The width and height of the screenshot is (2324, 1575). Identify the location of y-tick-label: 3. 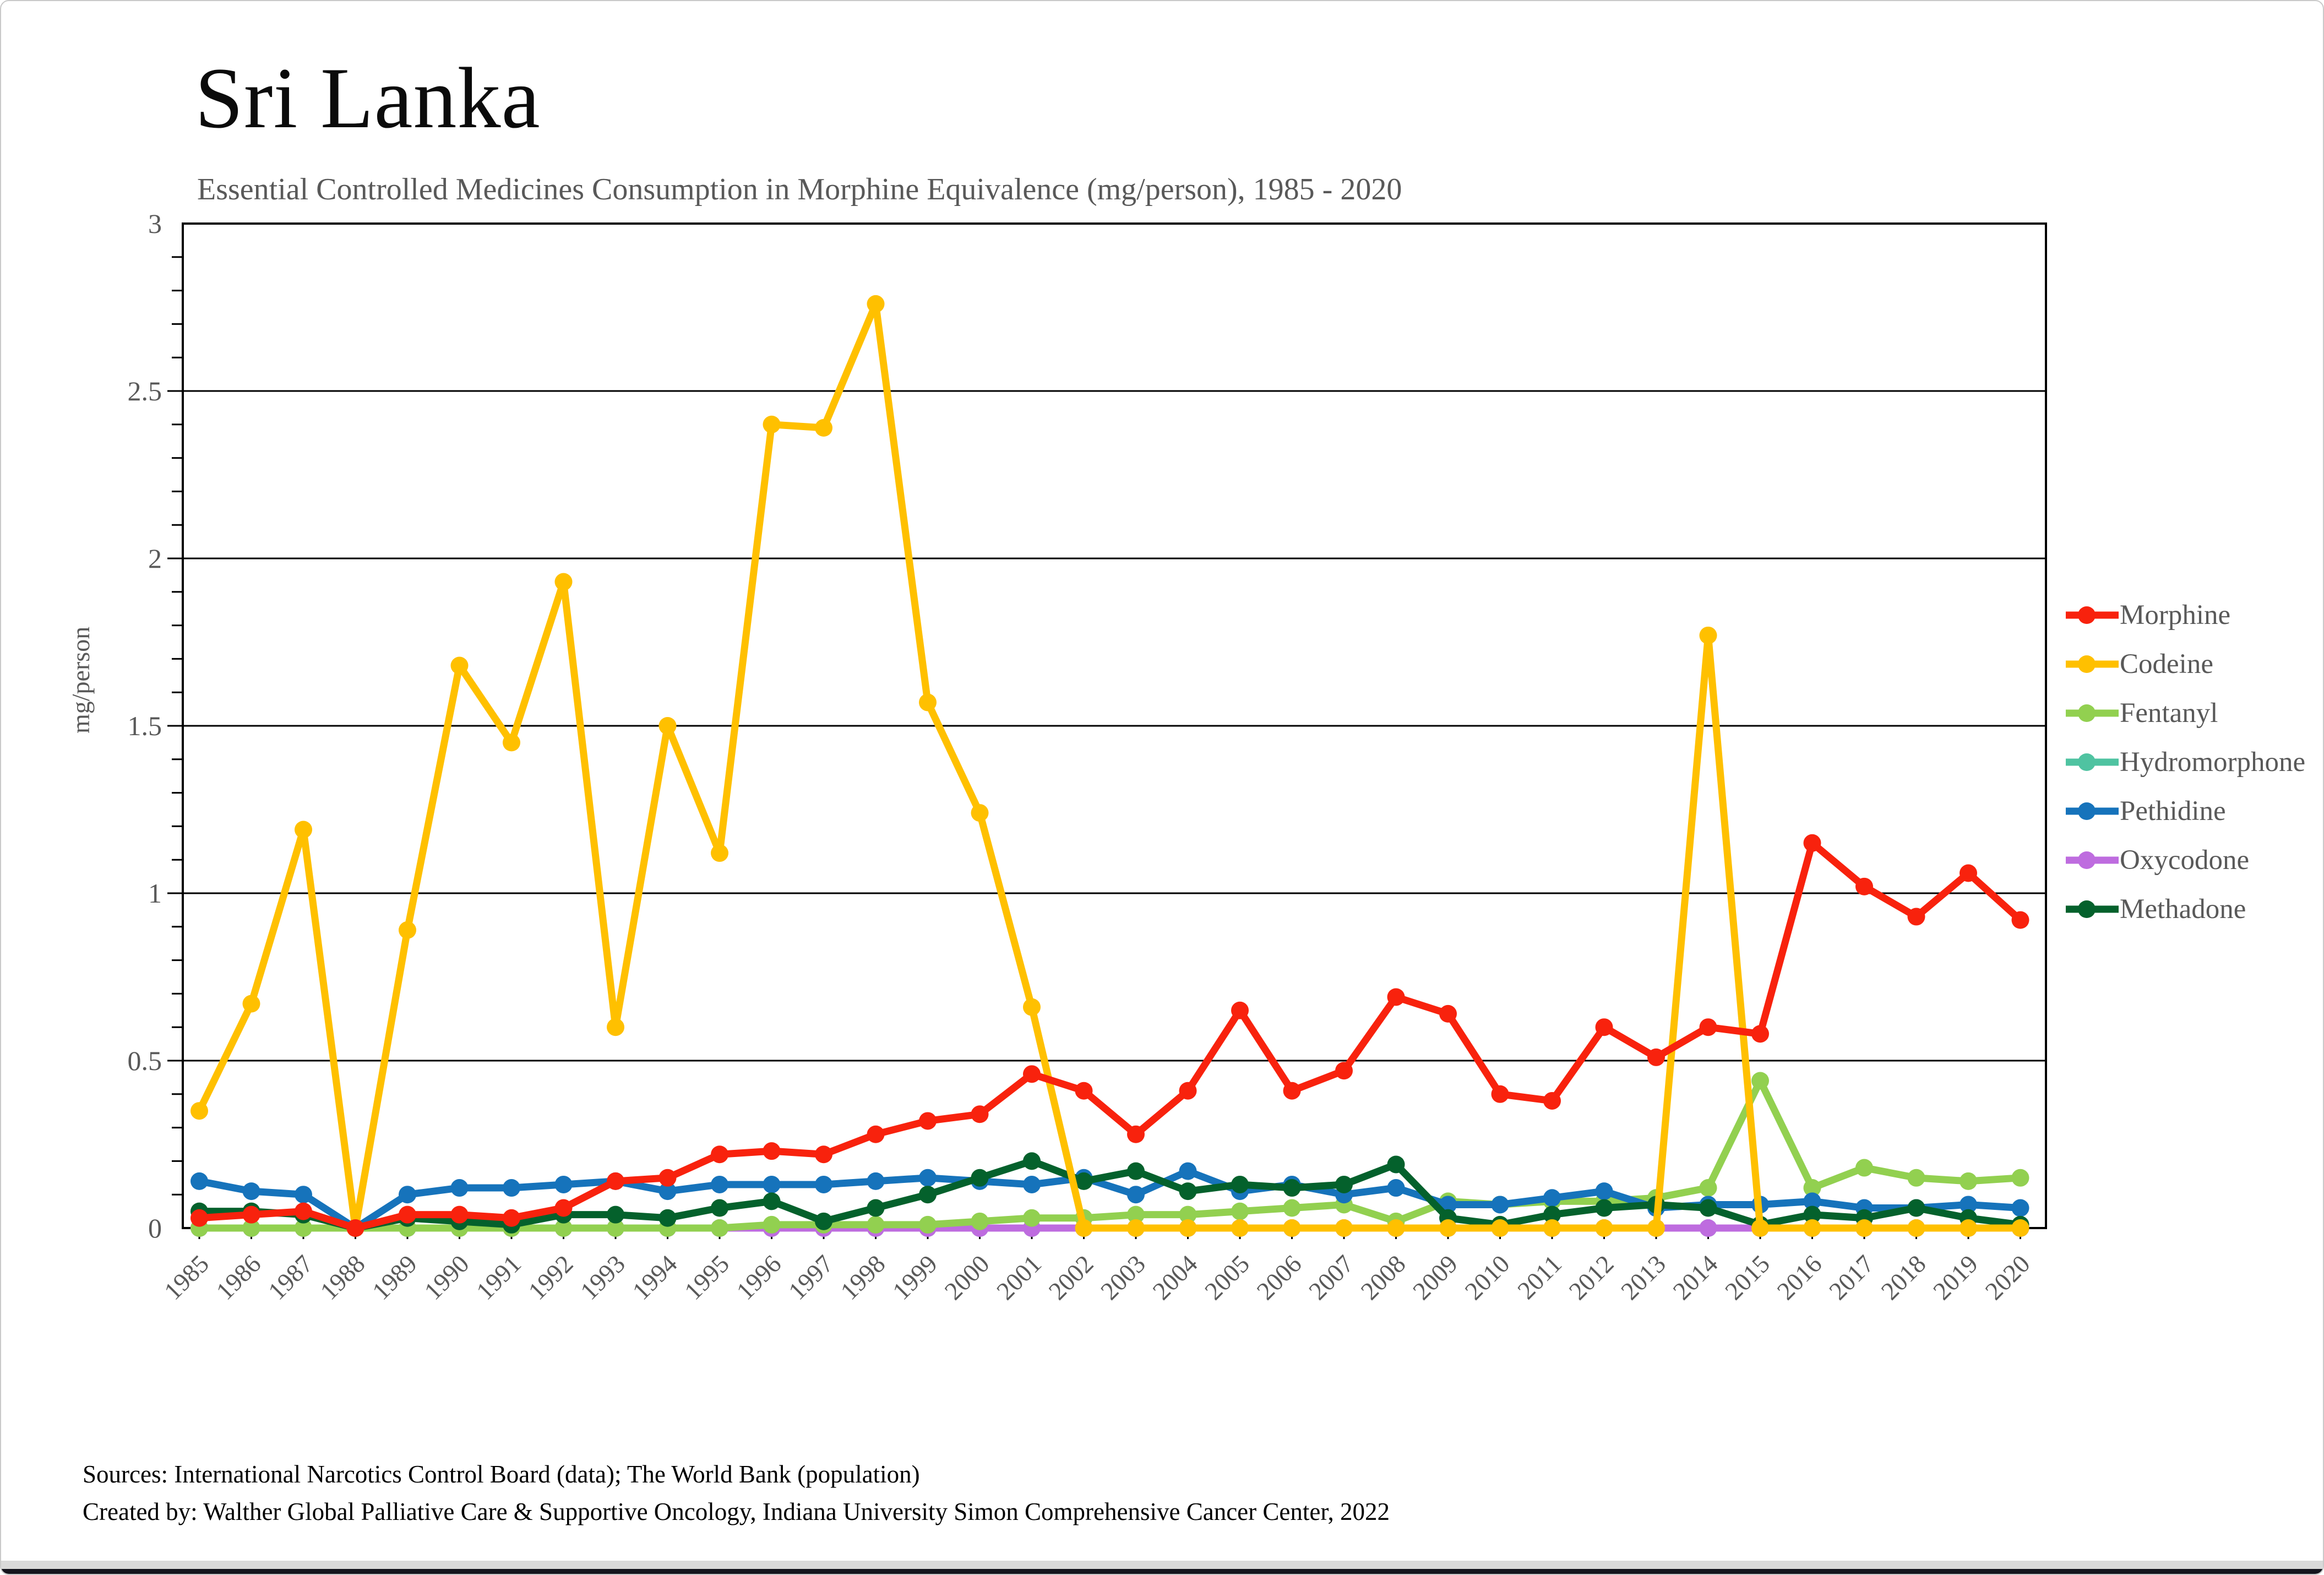
(155, 223).